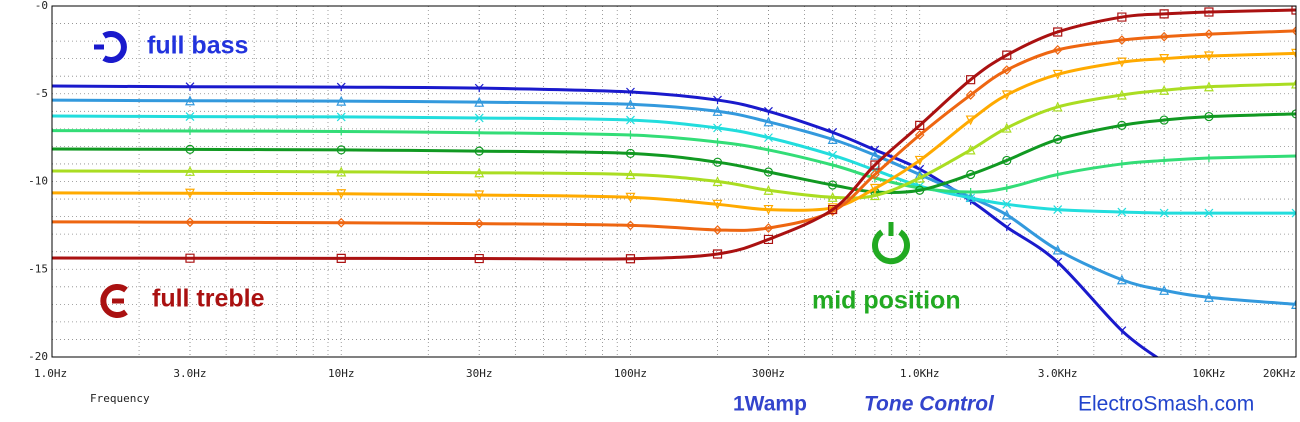 The image size is (1300, 422). Describe the element at coordinates (630, 373) in the screenshot. I see `x-tick-label: 100Hz` at that location.